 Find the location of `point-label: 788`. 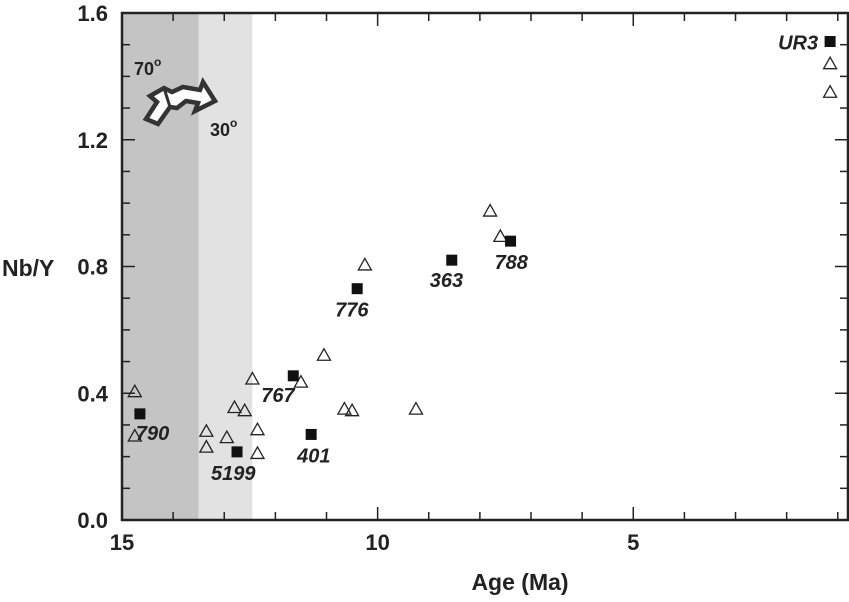

point-label: 788 is located at coordinates (512, 263).